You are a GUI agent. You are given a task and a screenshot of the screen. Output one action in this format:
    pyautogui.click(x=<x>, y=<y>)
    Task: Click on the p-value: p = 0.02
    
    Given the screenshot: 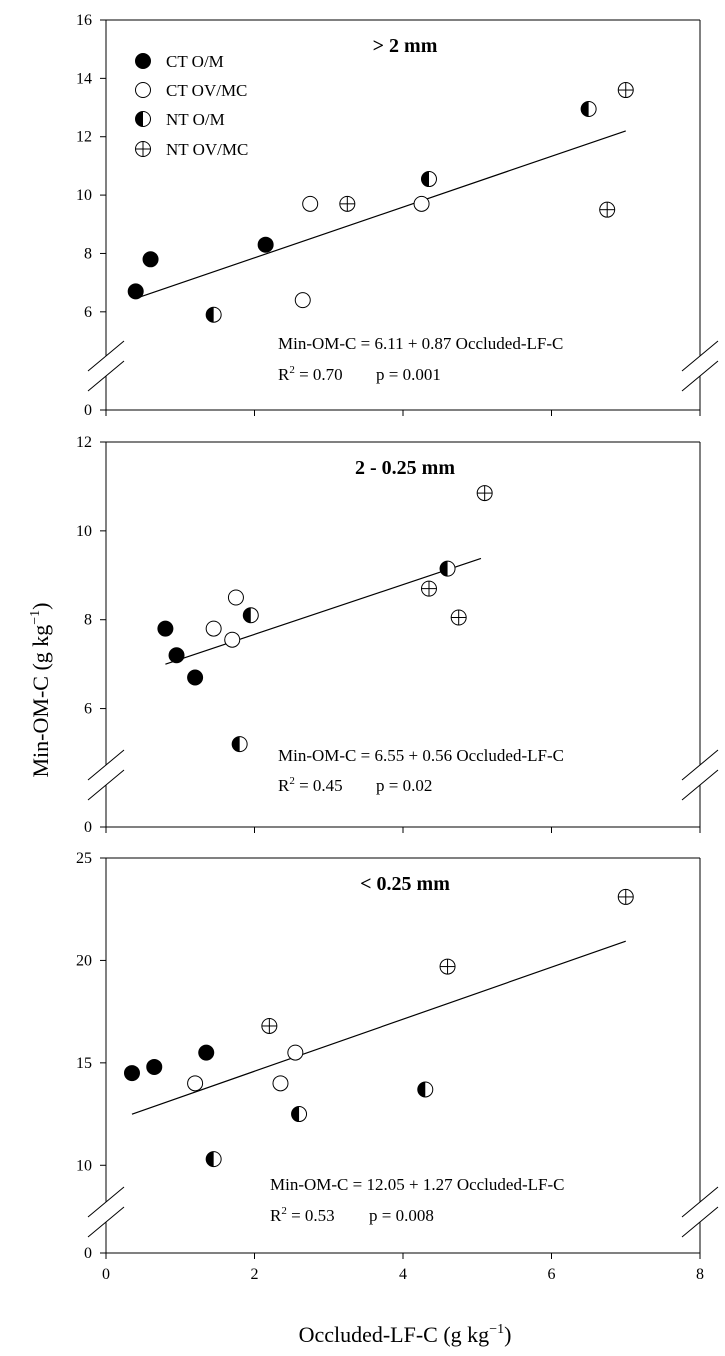 What is the action you would take?
    pyautogui.click(x=404, y=785)
    